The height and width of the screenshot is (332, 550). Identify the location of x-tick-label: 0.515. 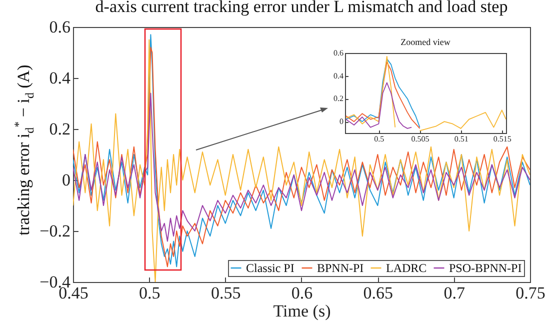
(502, 139).